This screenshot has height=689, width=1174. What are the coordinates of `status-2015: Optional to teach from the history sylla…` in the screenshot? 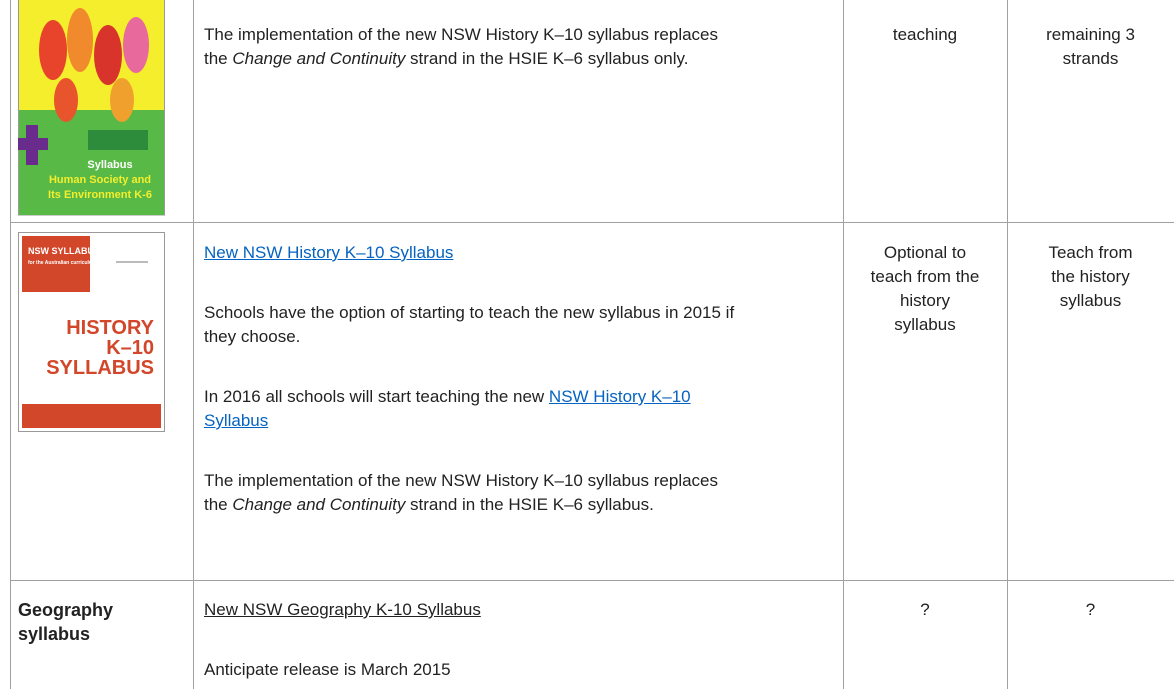 It's located at (925, 289).